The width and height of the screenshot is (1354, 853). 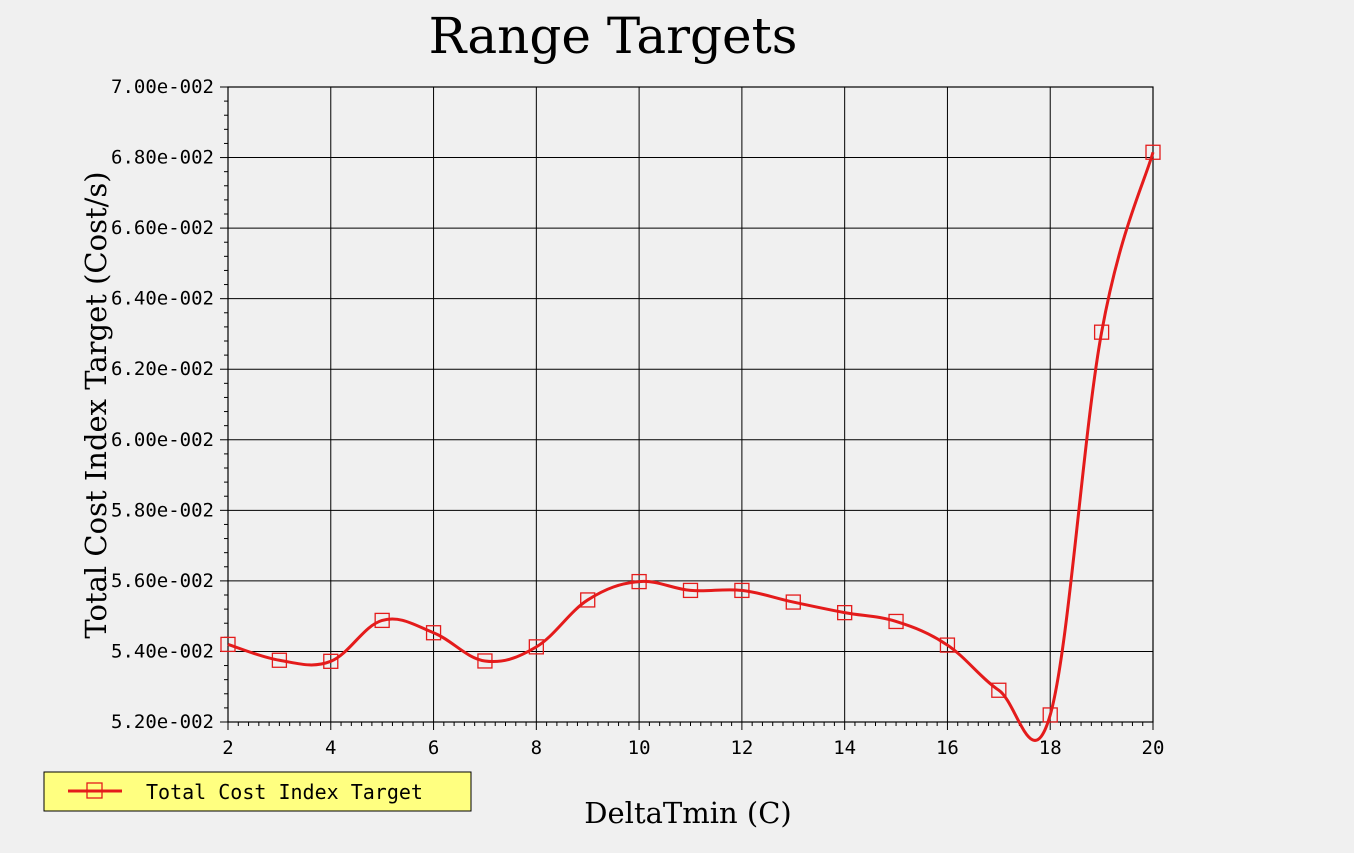 I want to click on x-tick-label: 20, so click(x=1153, y=748).